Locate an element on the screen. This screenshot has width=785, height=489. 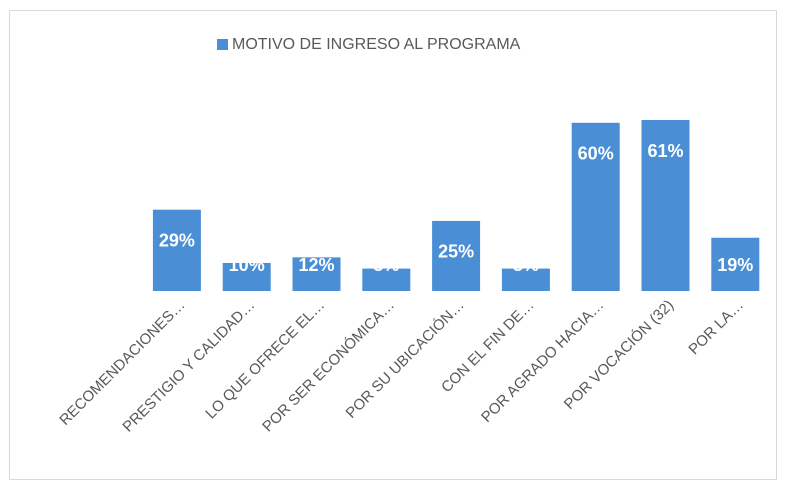
data-label: 19% is located at coordinates (735, 265).